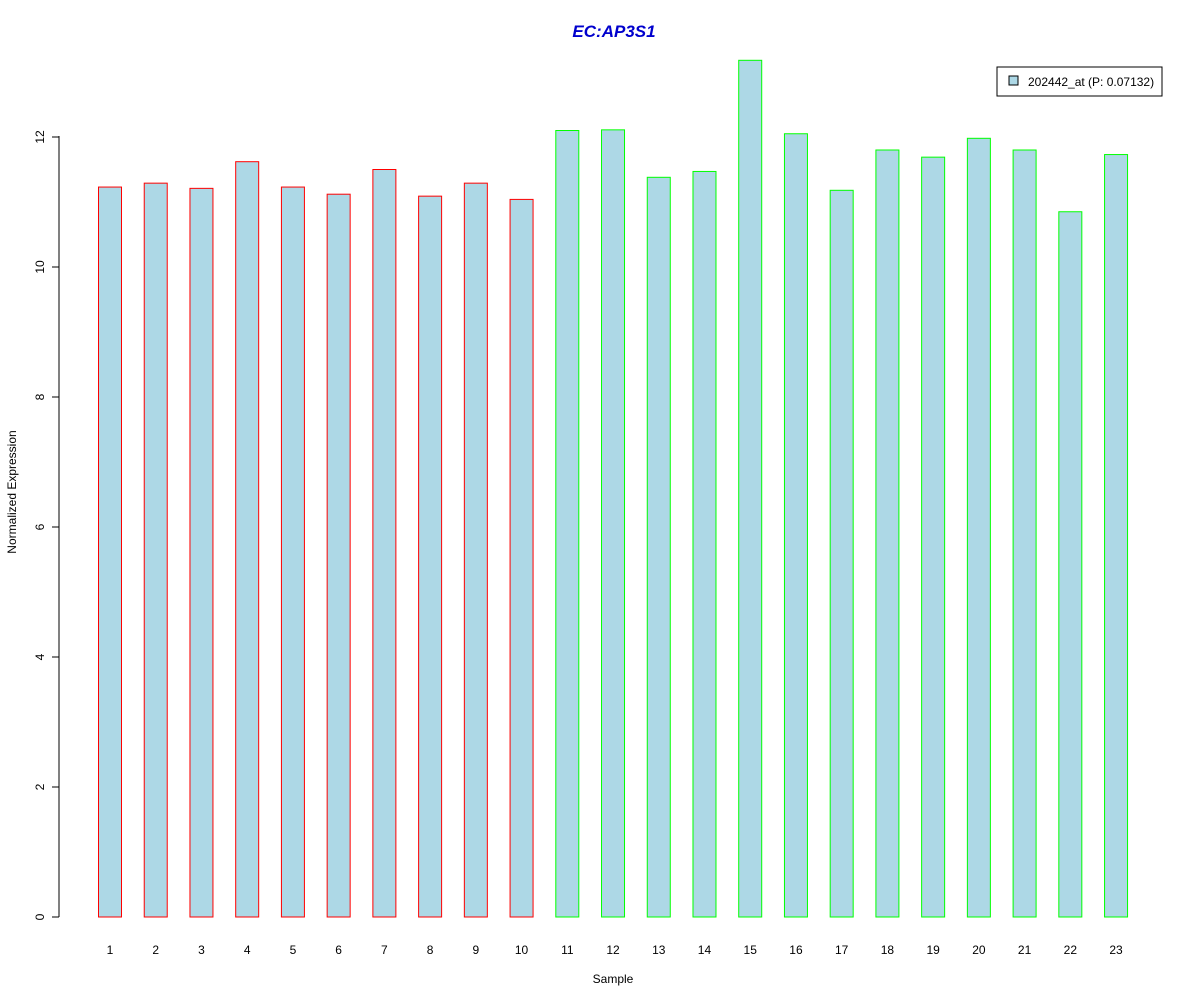 This screenshot has width=1200, height=1000. I want to click on x-tick-label: 2, so click(155, 950).